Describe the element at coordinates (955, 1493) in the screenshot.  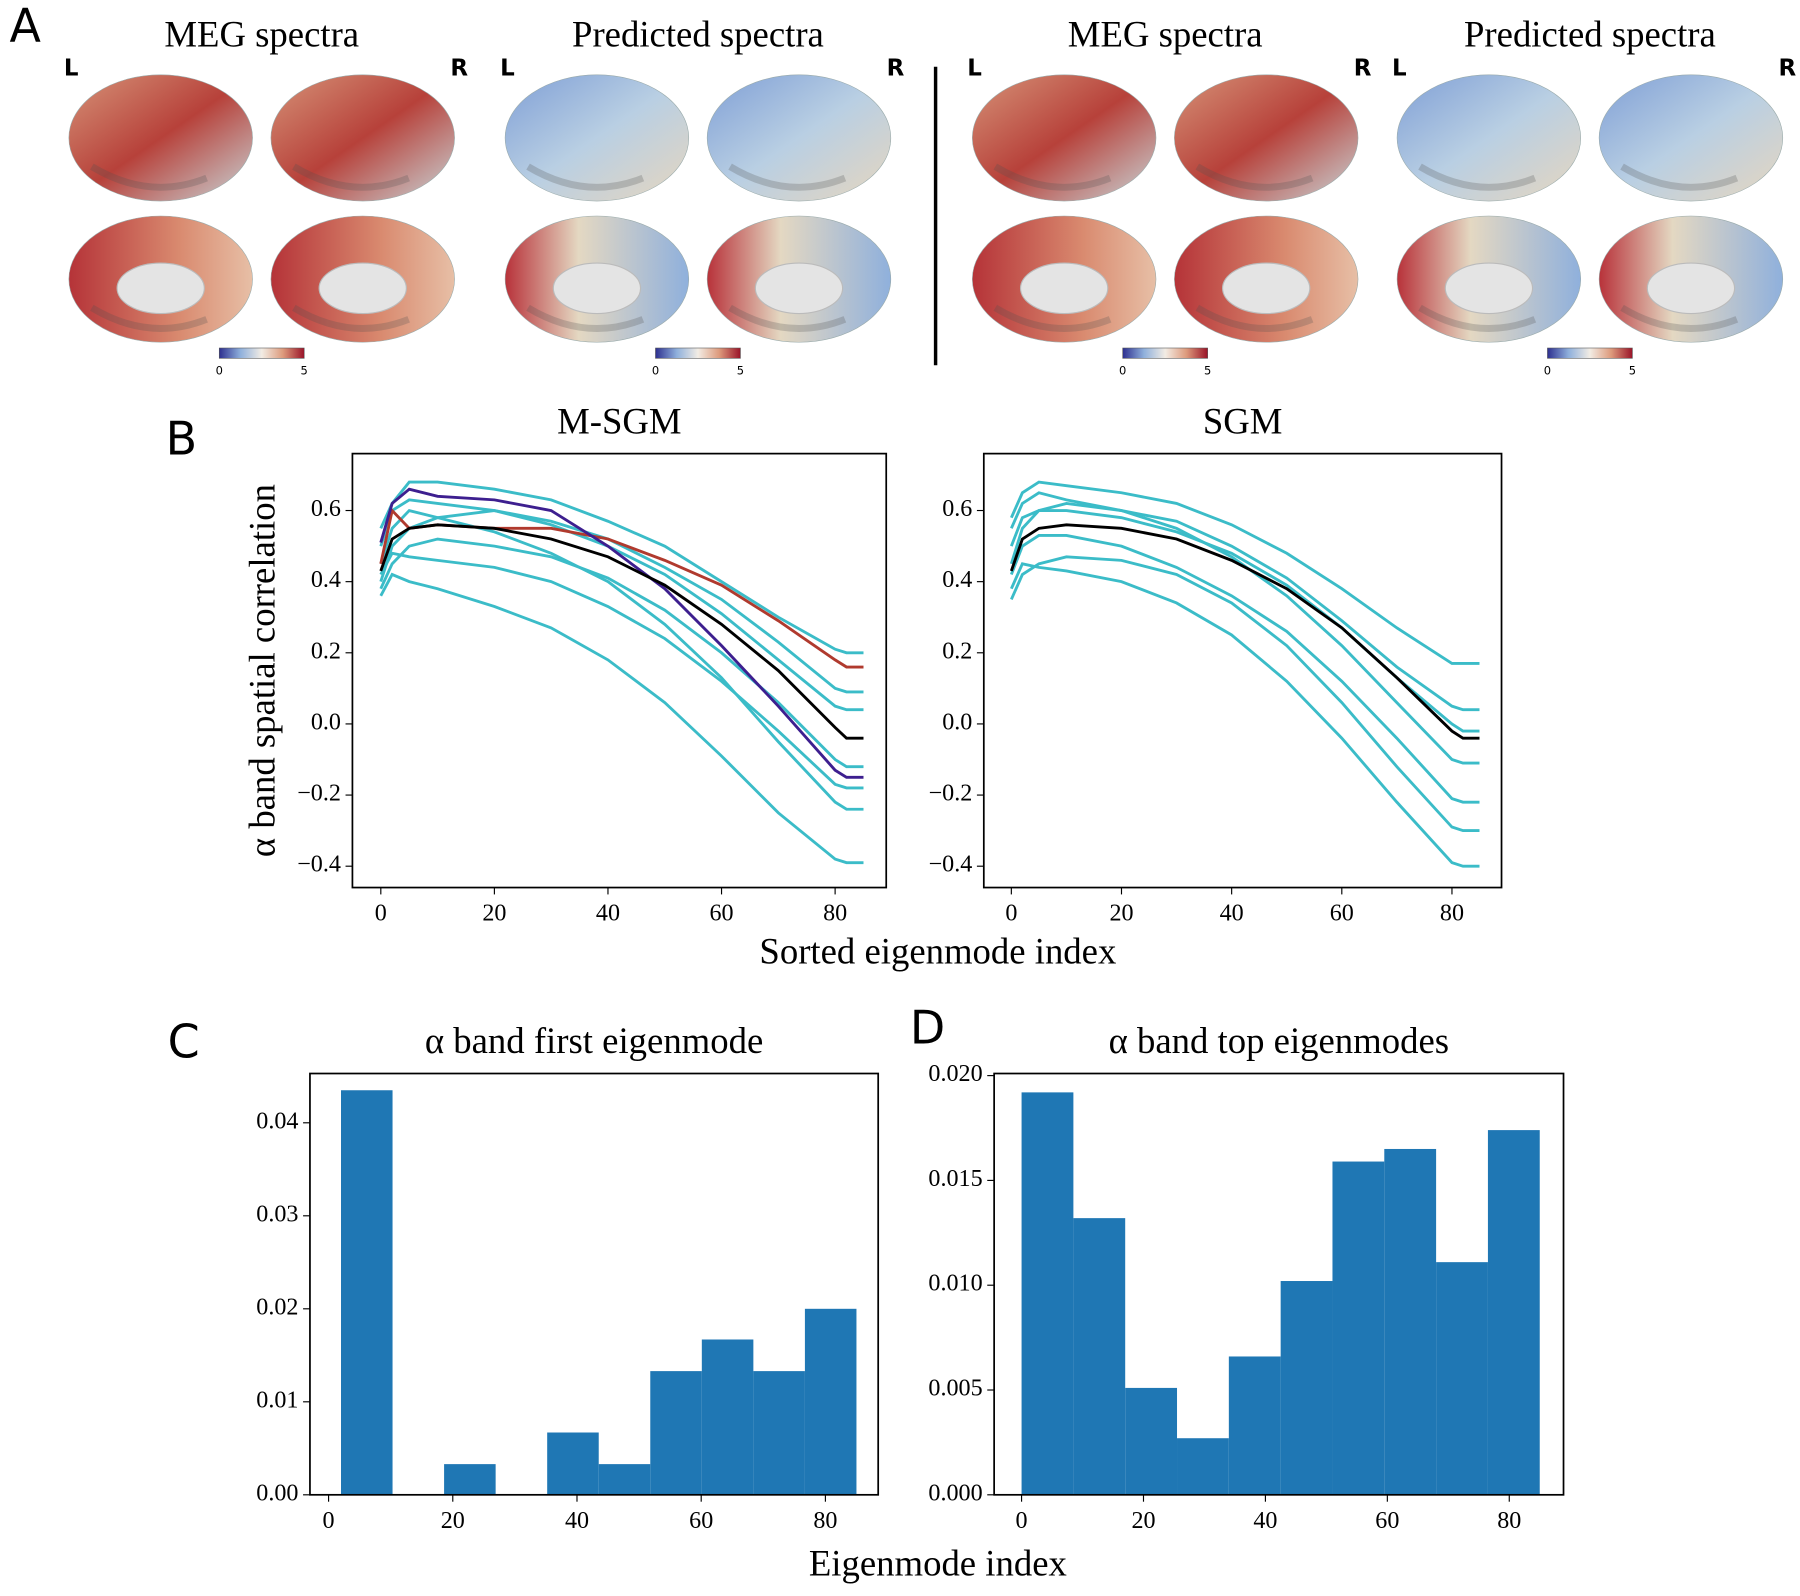
I see `y-tick-label: 0.000` at that location.